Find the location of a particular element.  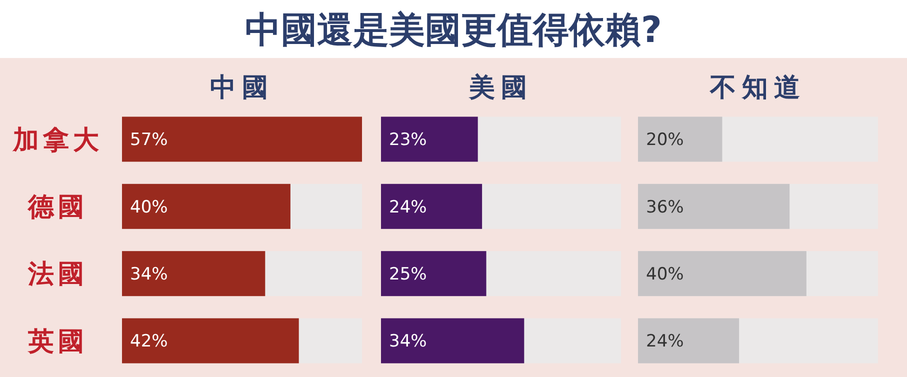

text: 中國還是美國更值得依賴? is located at coordinates (453, 30).